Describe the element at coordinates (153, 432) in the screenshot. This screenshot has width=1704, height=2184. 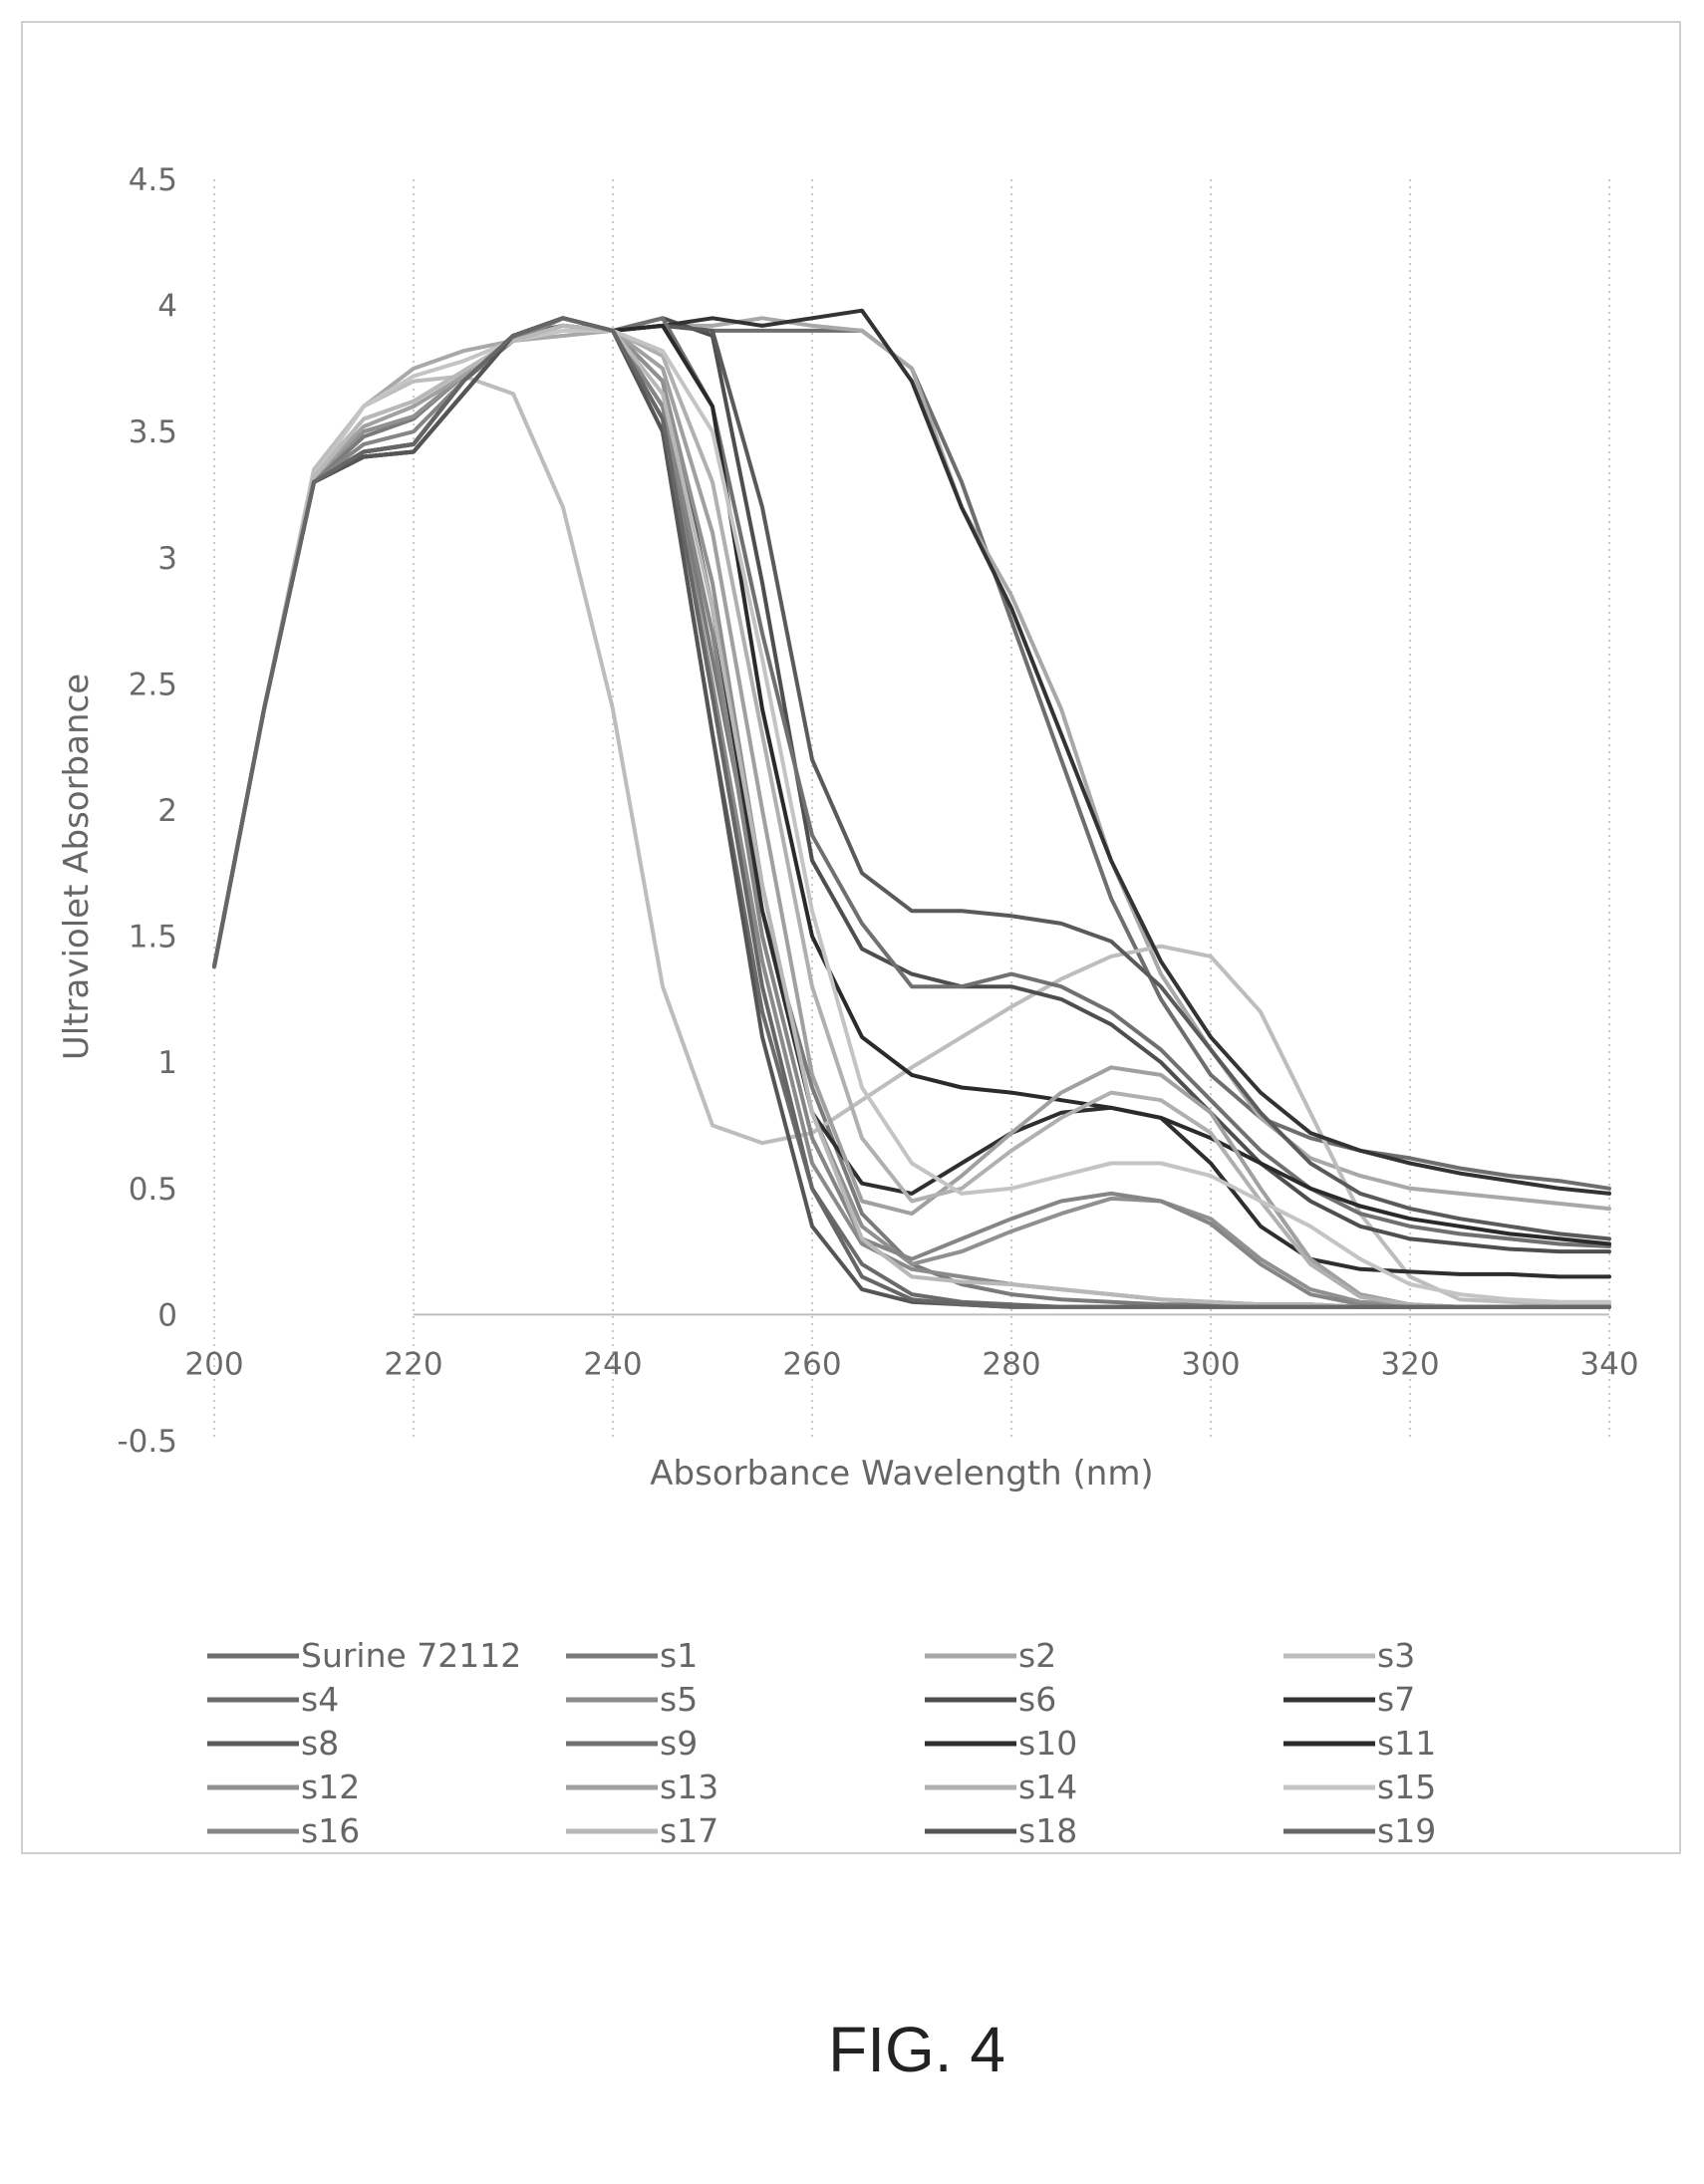
I see `y-tick-label: 3.5` at that location.